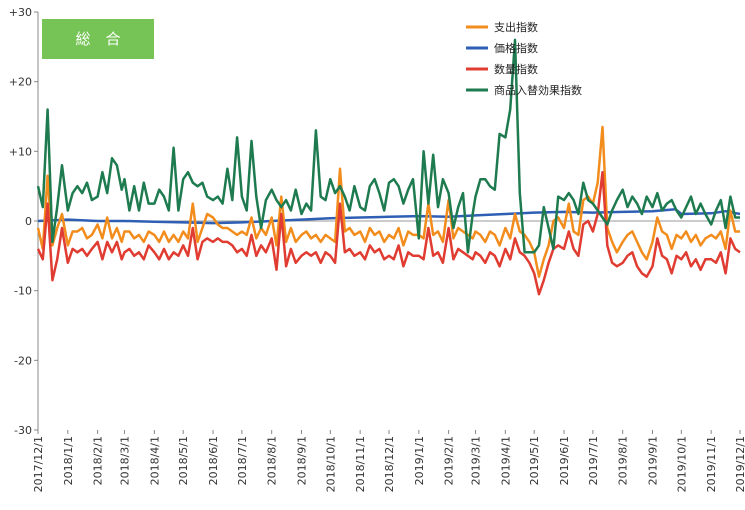 This screenshot has height=510, width=745. What do you see at coordinates (652, 460) in the screenshot?
I see `x-tick-label: 2019/9/1` at bounding box center [652, 460].